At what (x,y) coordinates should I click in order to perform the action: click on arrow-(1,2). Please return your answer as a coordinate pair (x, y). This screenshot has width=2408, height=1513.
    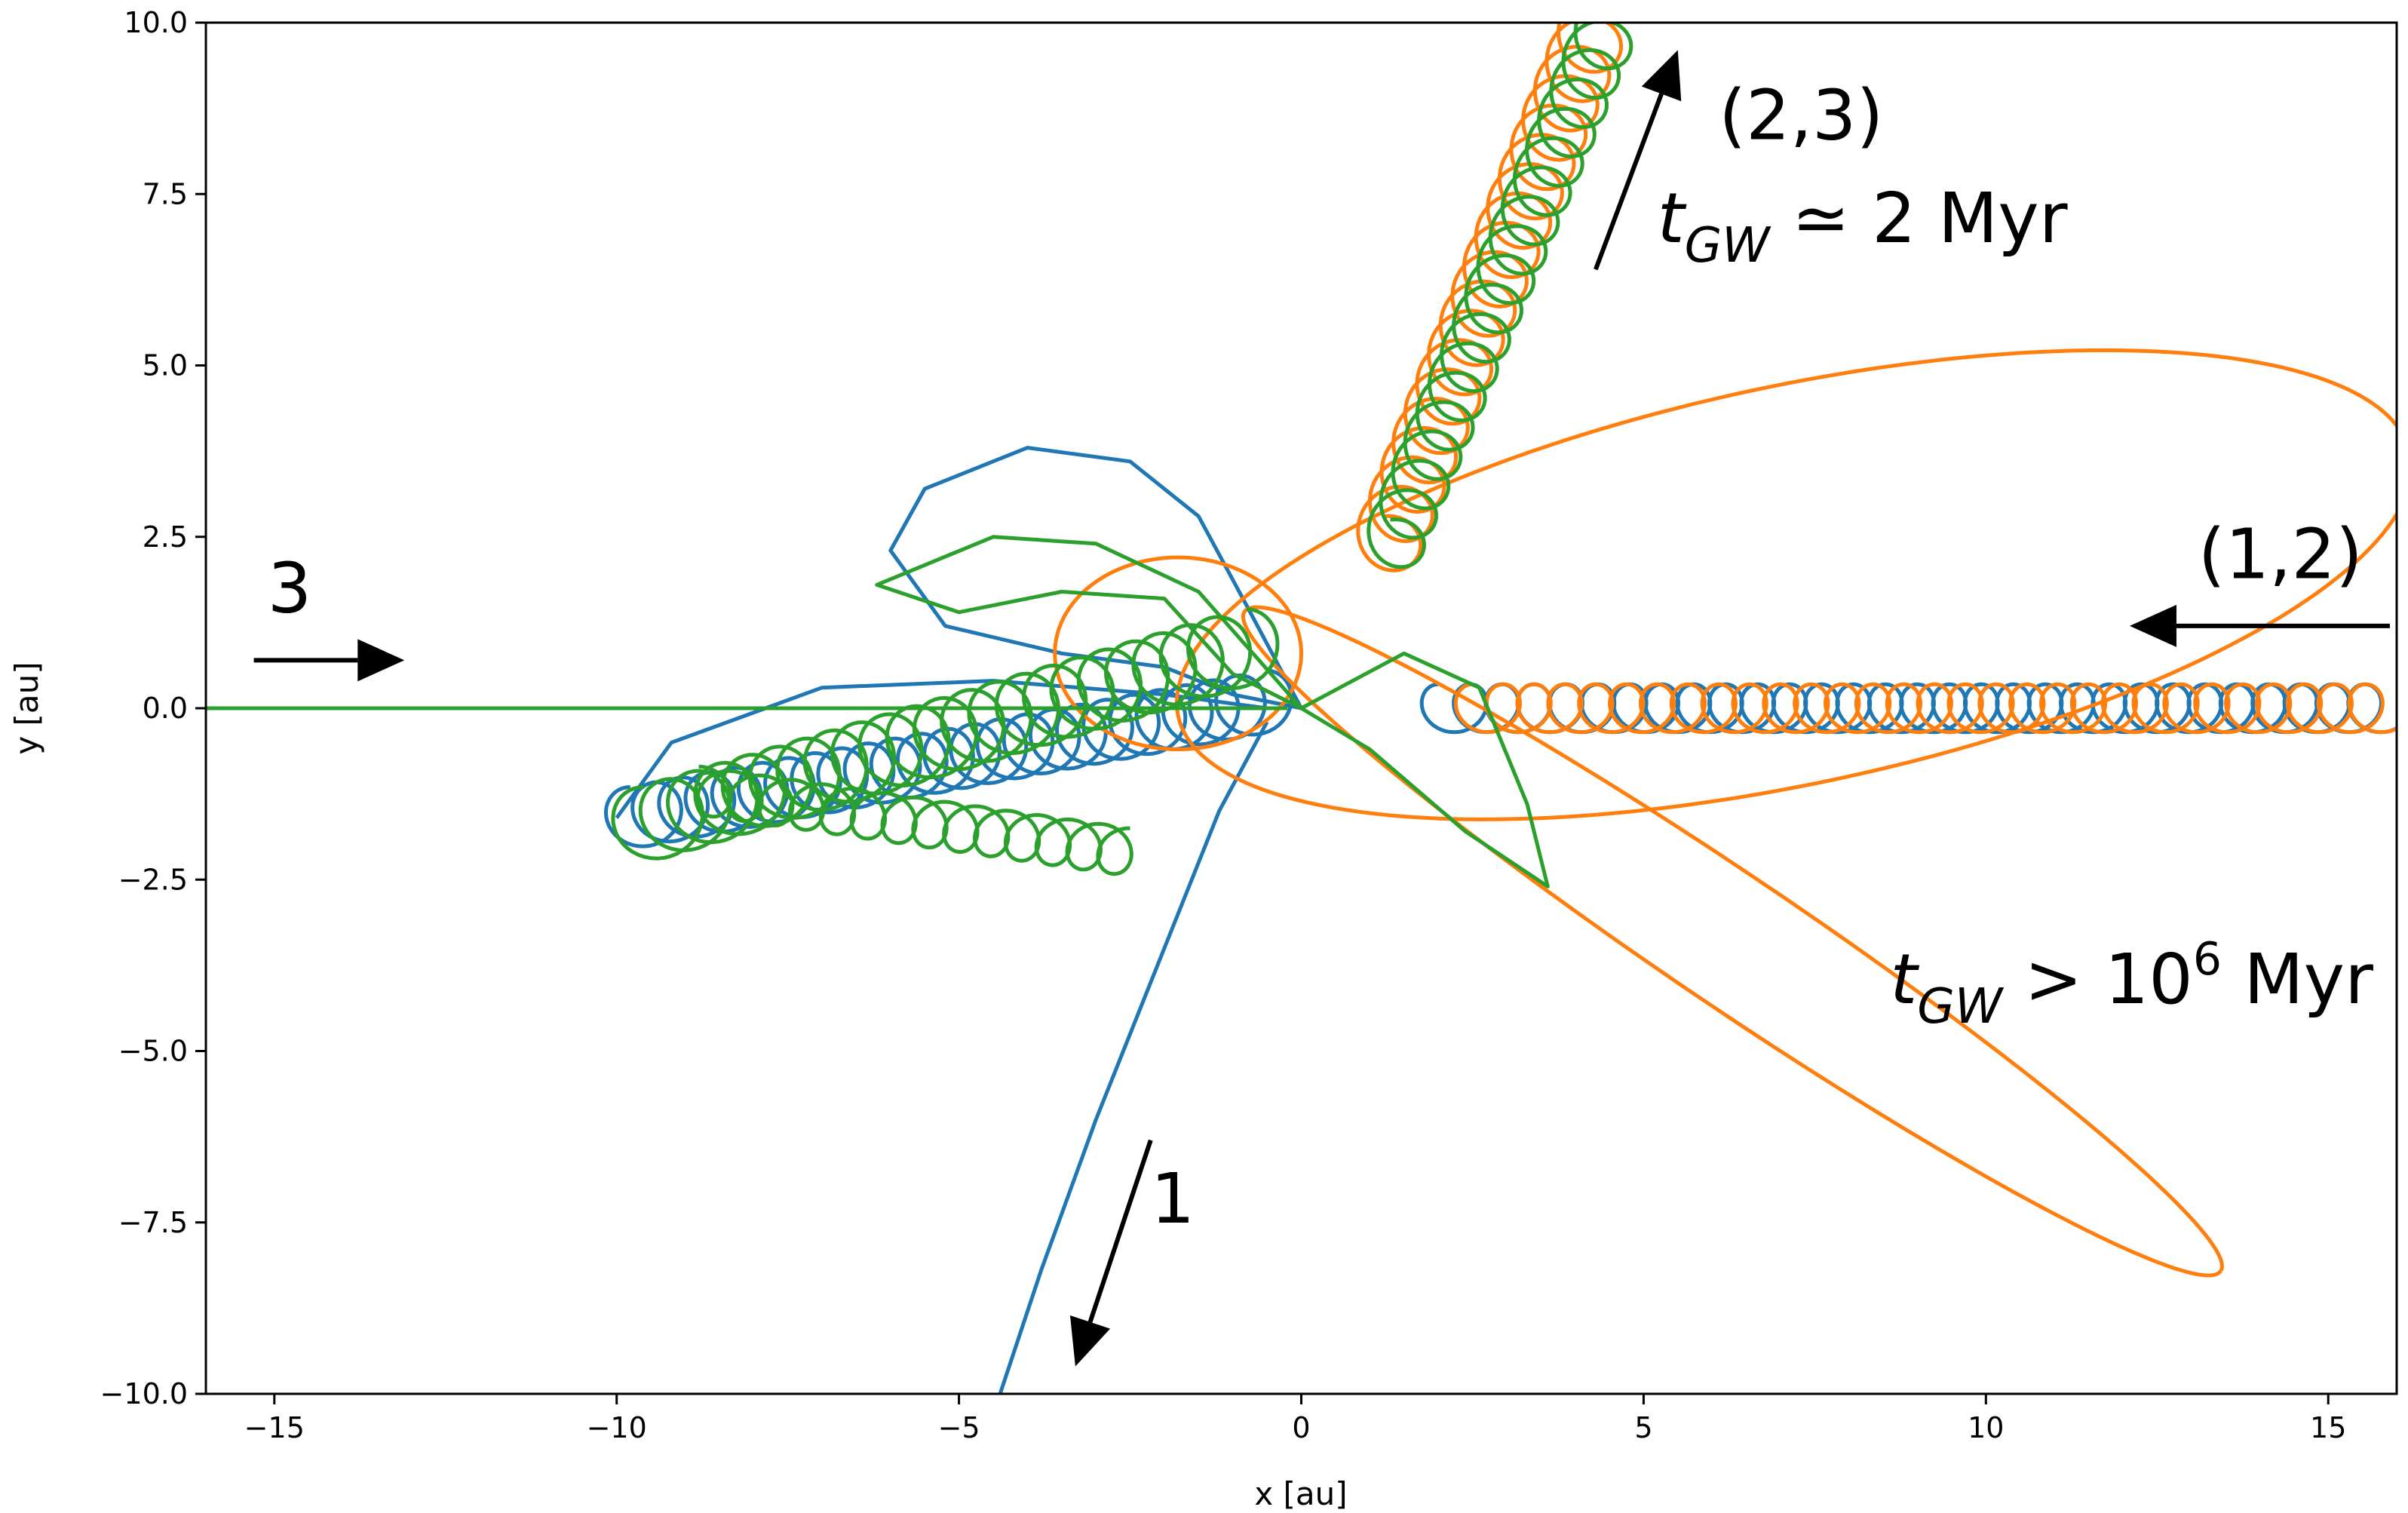
    Looking at the image, I should click on (2259, 625).